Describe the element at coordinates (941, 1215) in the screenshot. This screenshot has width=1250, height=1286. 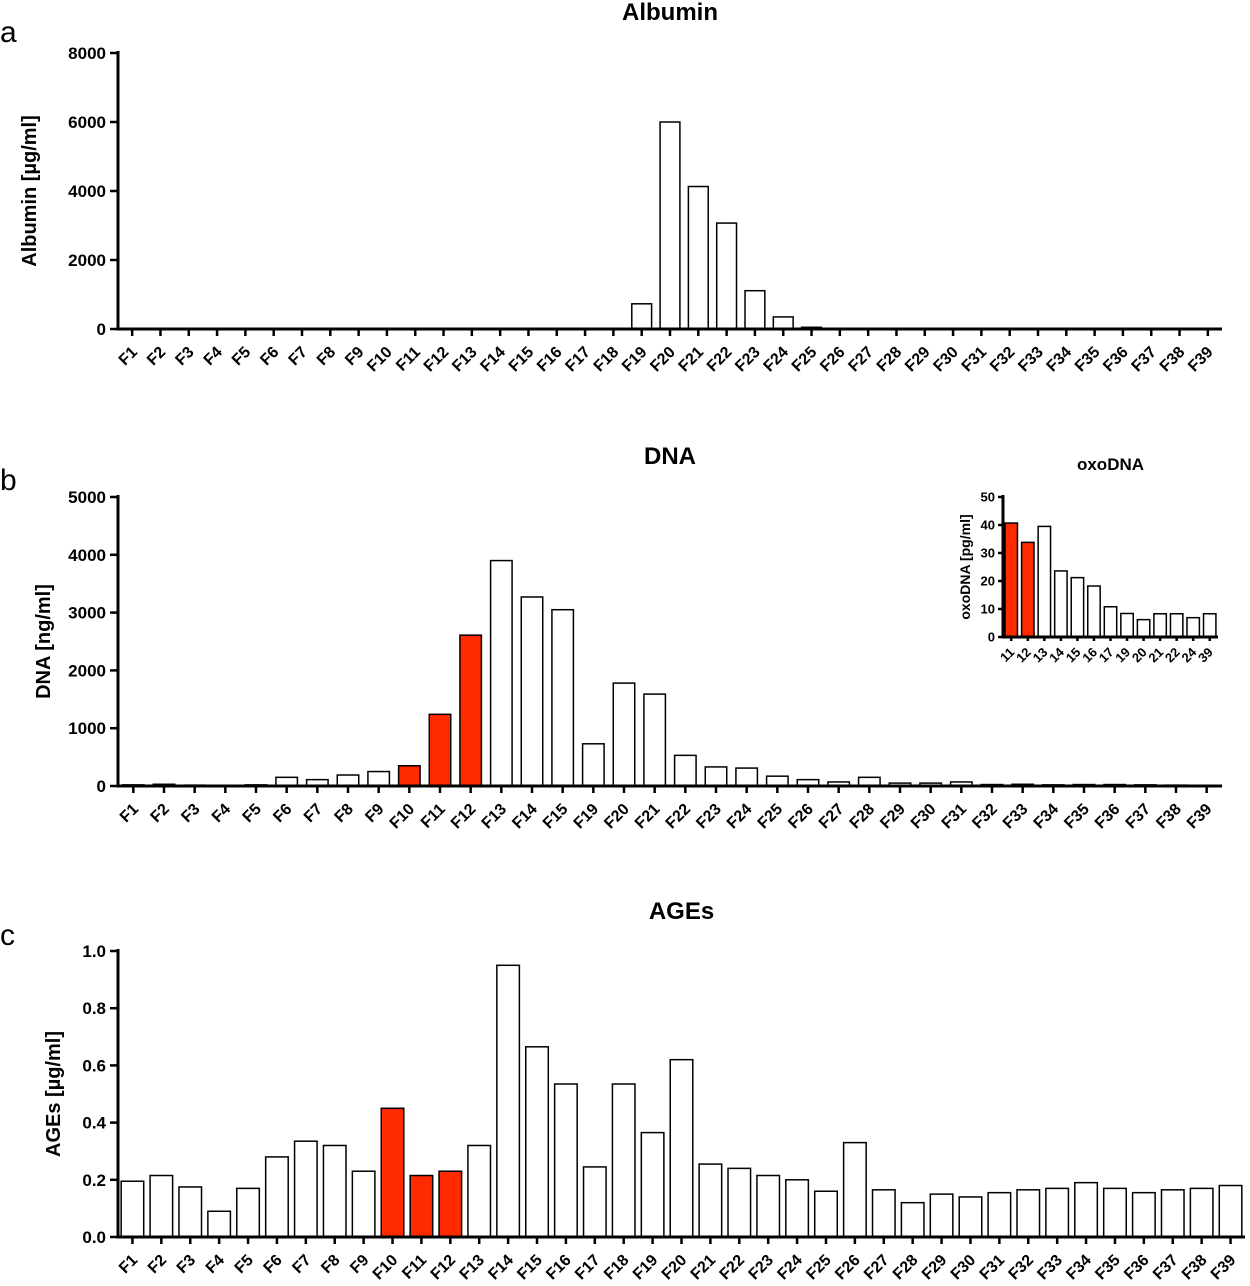
I see `chart-ages-bar-F29` at that location.